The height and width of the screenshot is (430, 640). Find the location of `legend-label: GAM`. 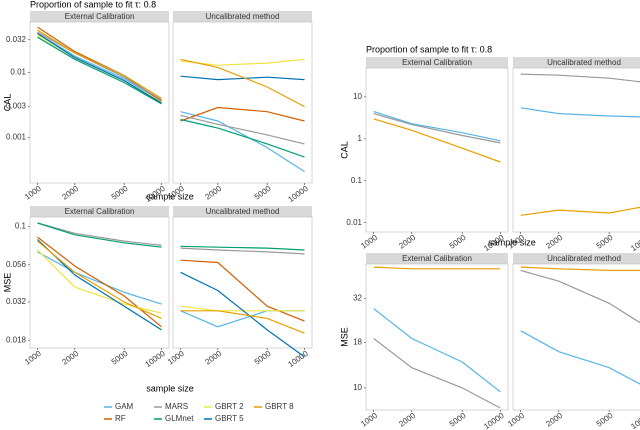

legend-label: GAM is located at coordinates (124, 406).